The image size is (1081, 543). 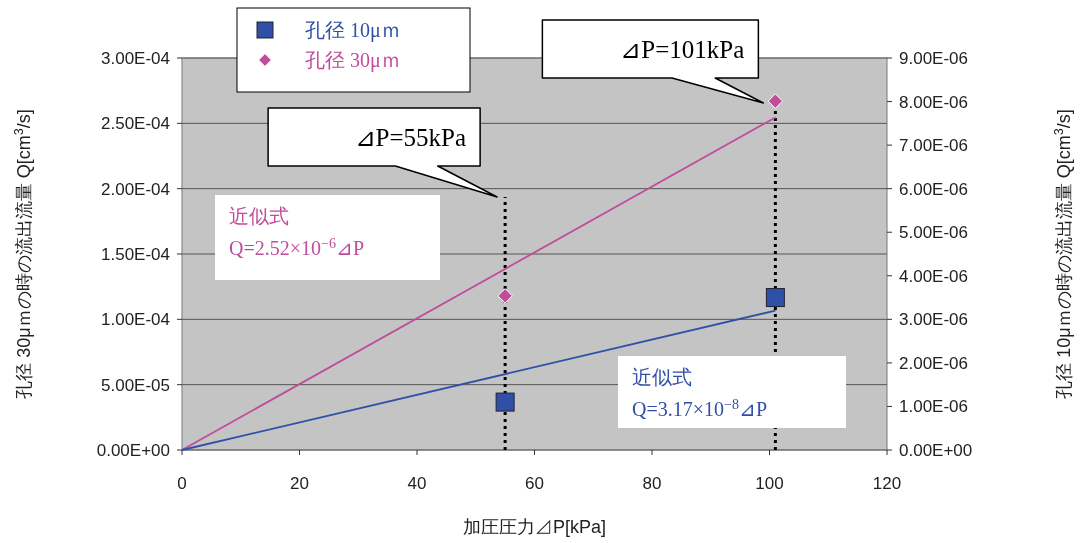 I want to click on x-tick-label: 0, so click(x=182, y=483).